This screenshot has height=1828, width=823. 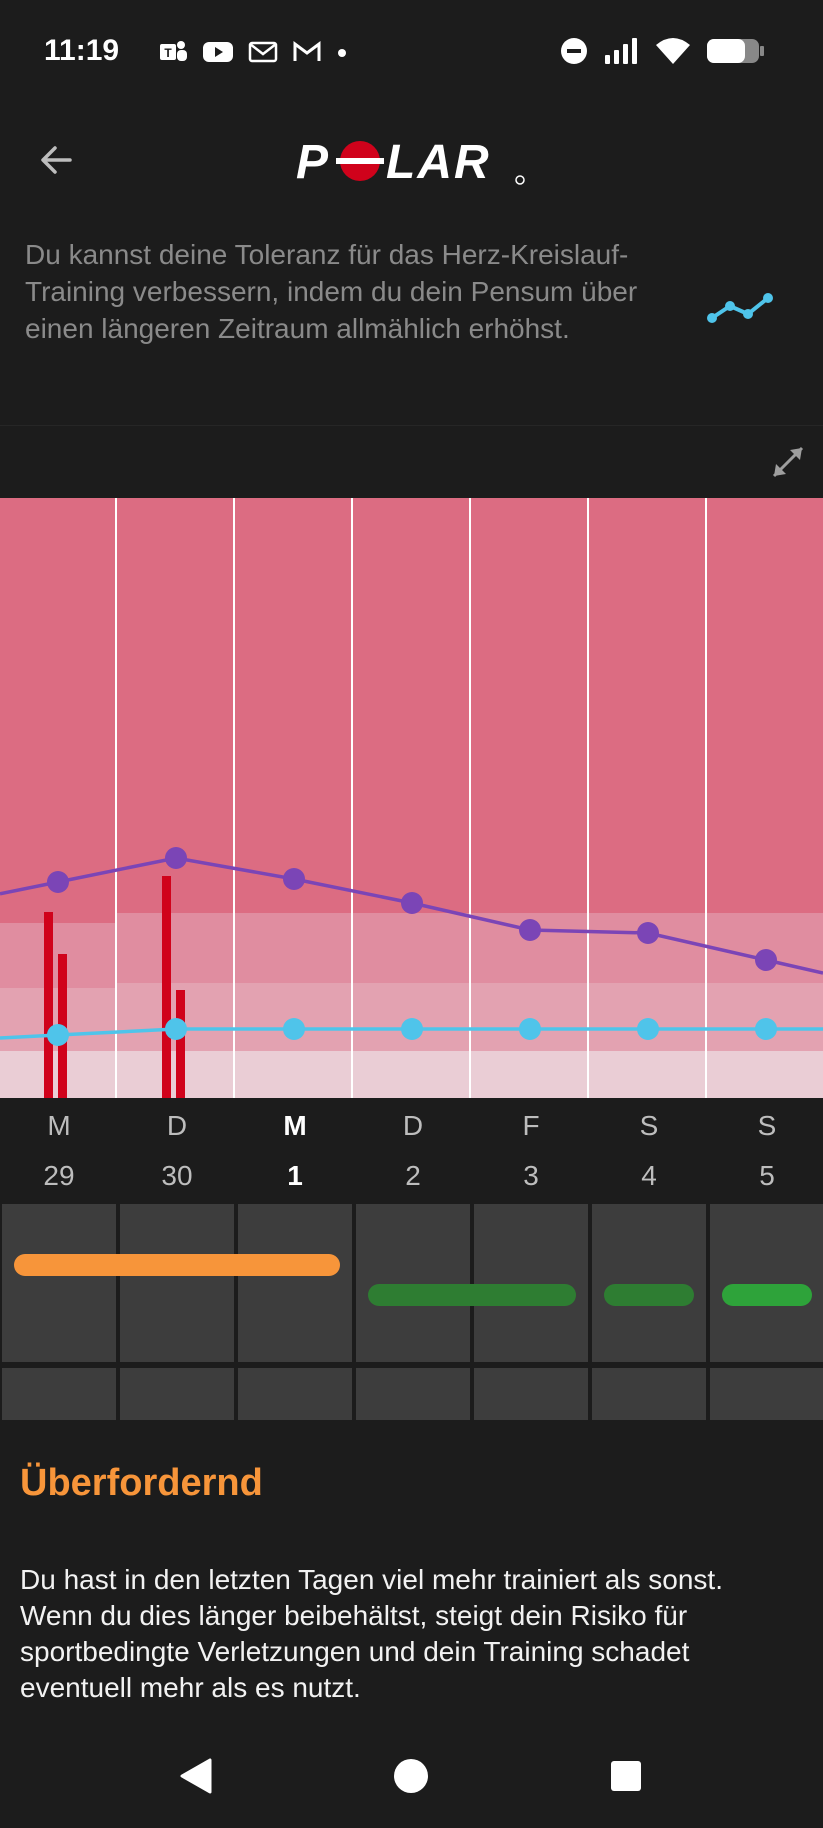 I want to click on arrow-left-icon, so click(x=56, y=160).